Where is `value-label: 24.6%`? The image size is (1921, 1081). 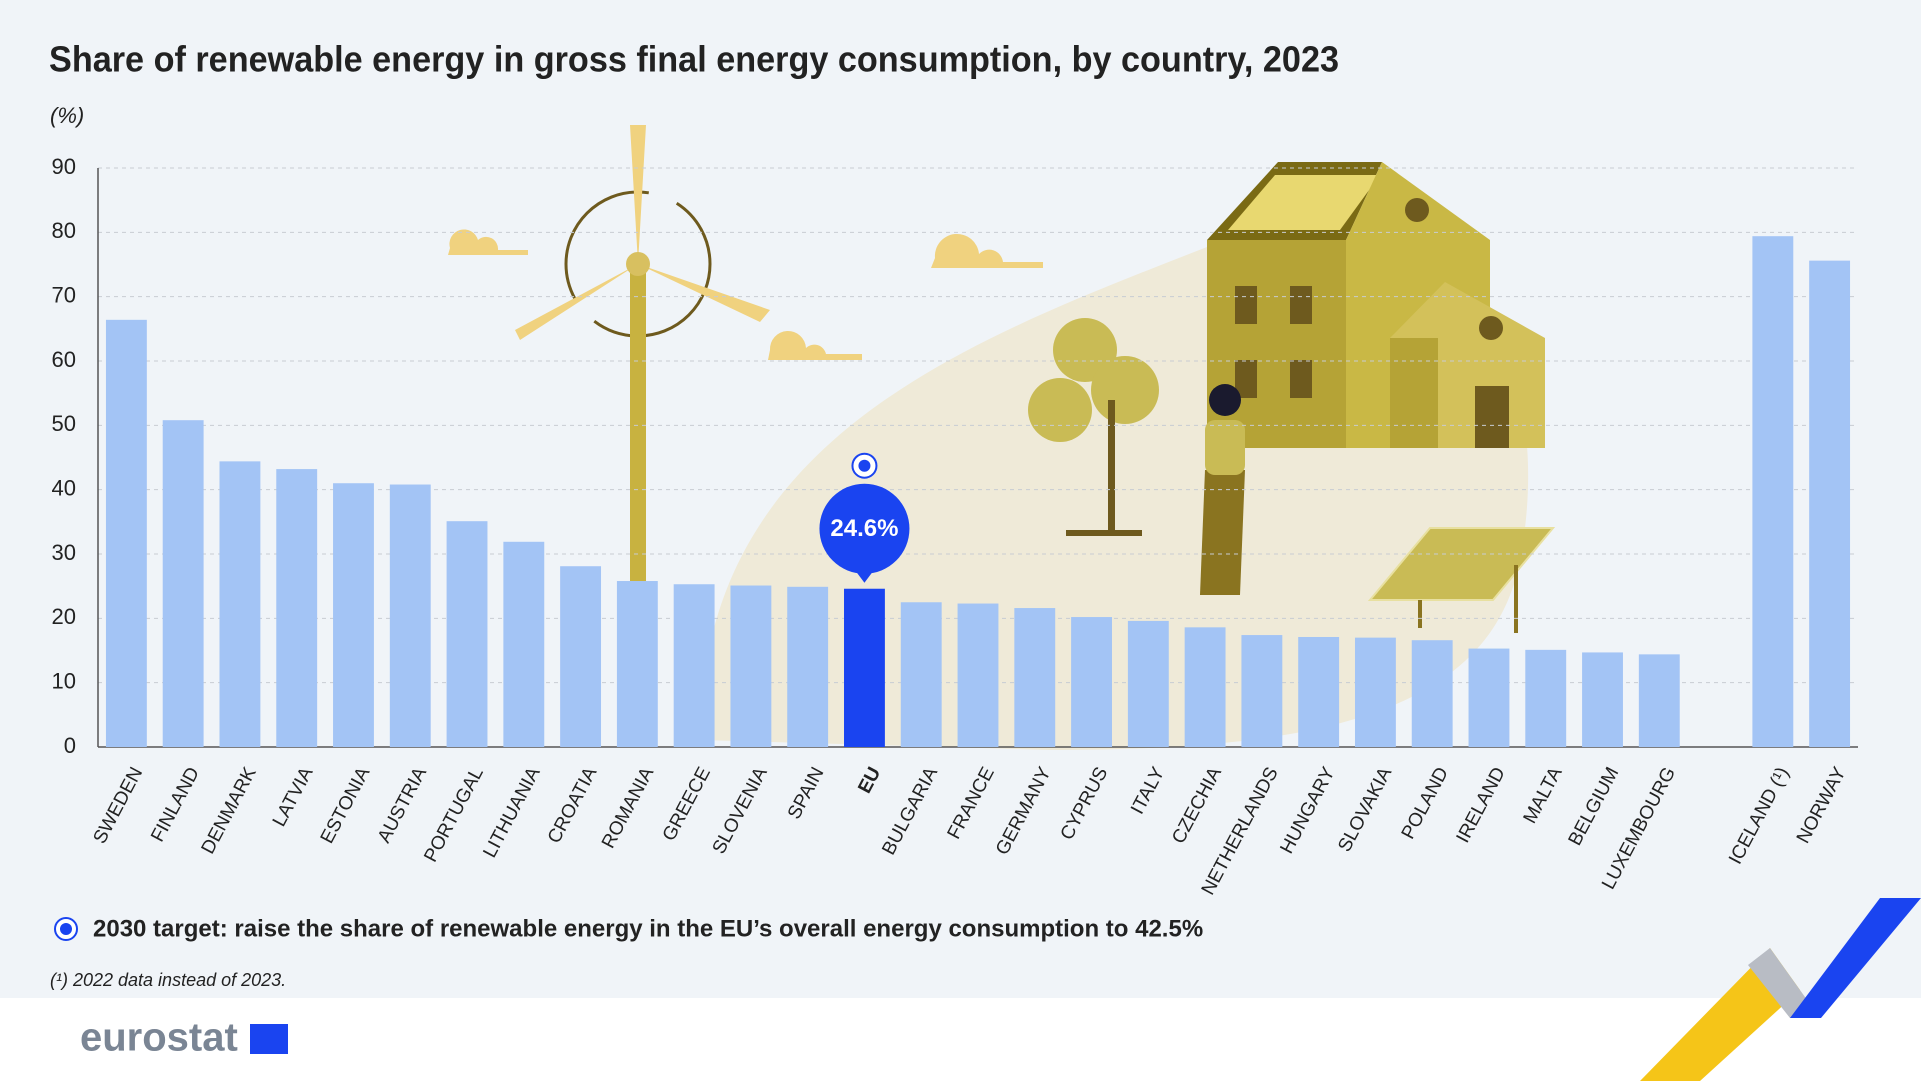 value-label: 24.6% is located at coordinates (864, 528).